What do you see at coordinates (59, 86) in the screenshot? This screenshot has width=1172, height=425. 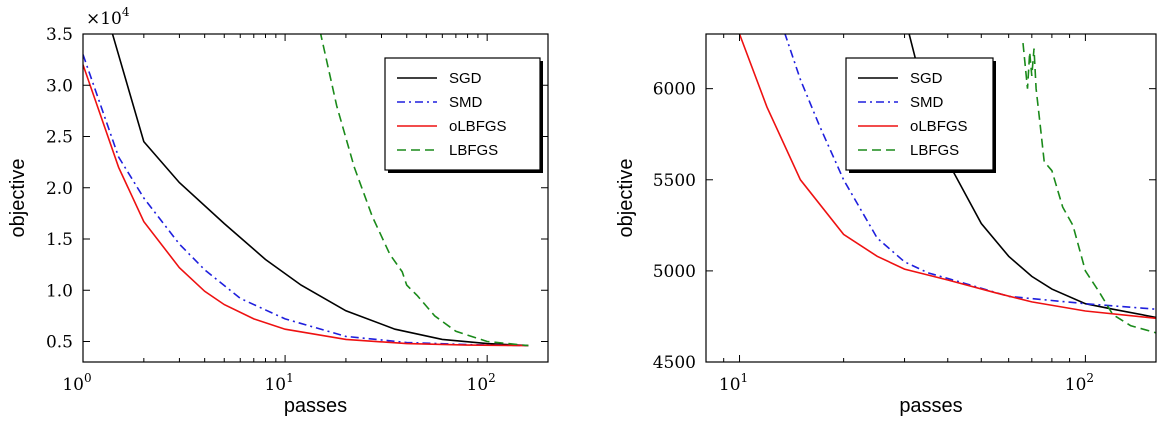 I see `y-tick-label: 3.0` at bounding box center [59, 86].